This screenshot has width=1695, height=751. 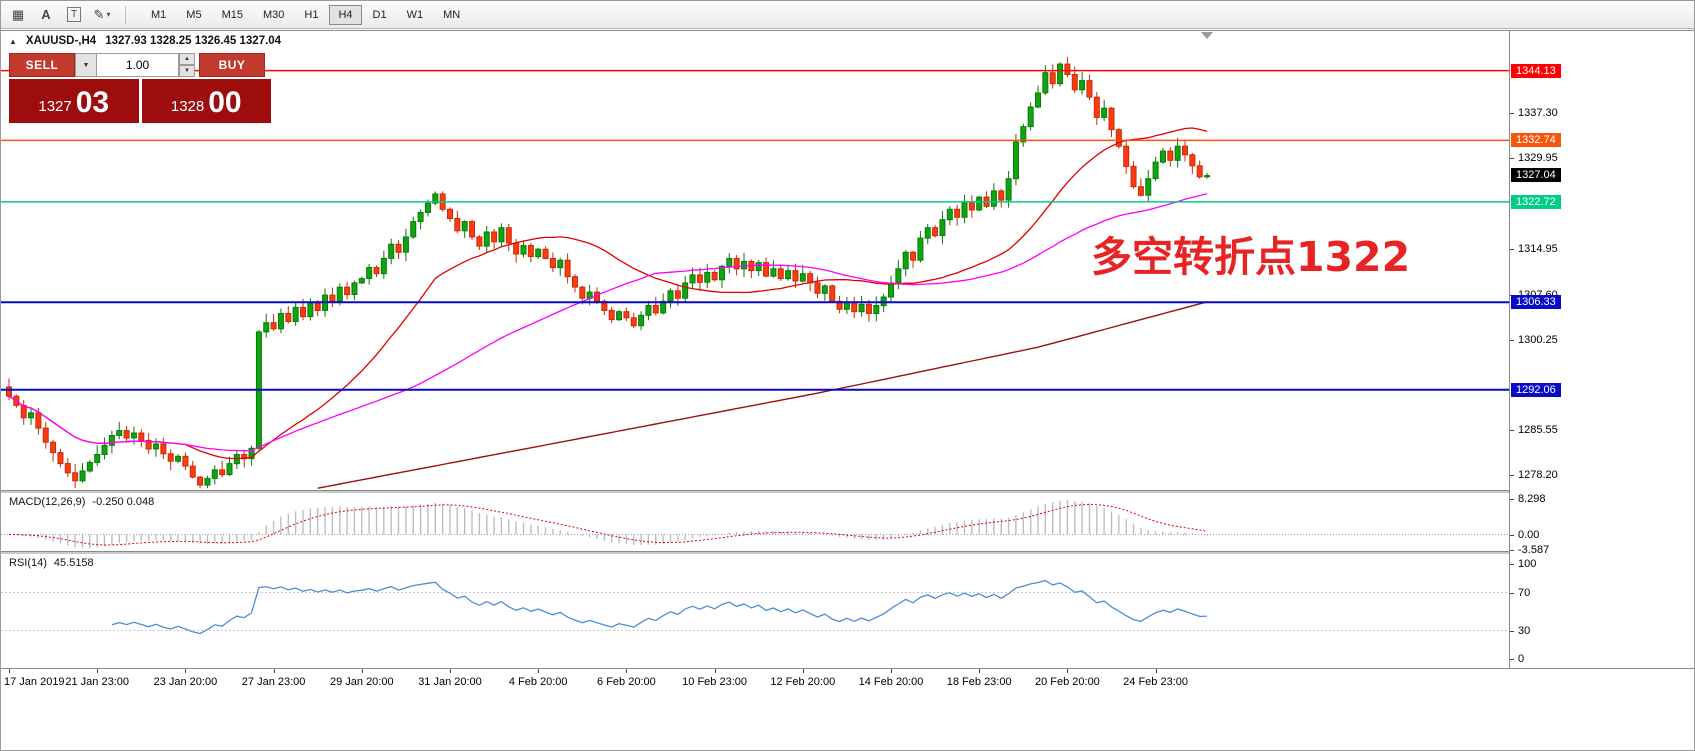 What do you see at coordinates (979, 682) in the screenshot?
I see `time-axis-label: 18 Feb 23:00` at bounding box center [979, 682].